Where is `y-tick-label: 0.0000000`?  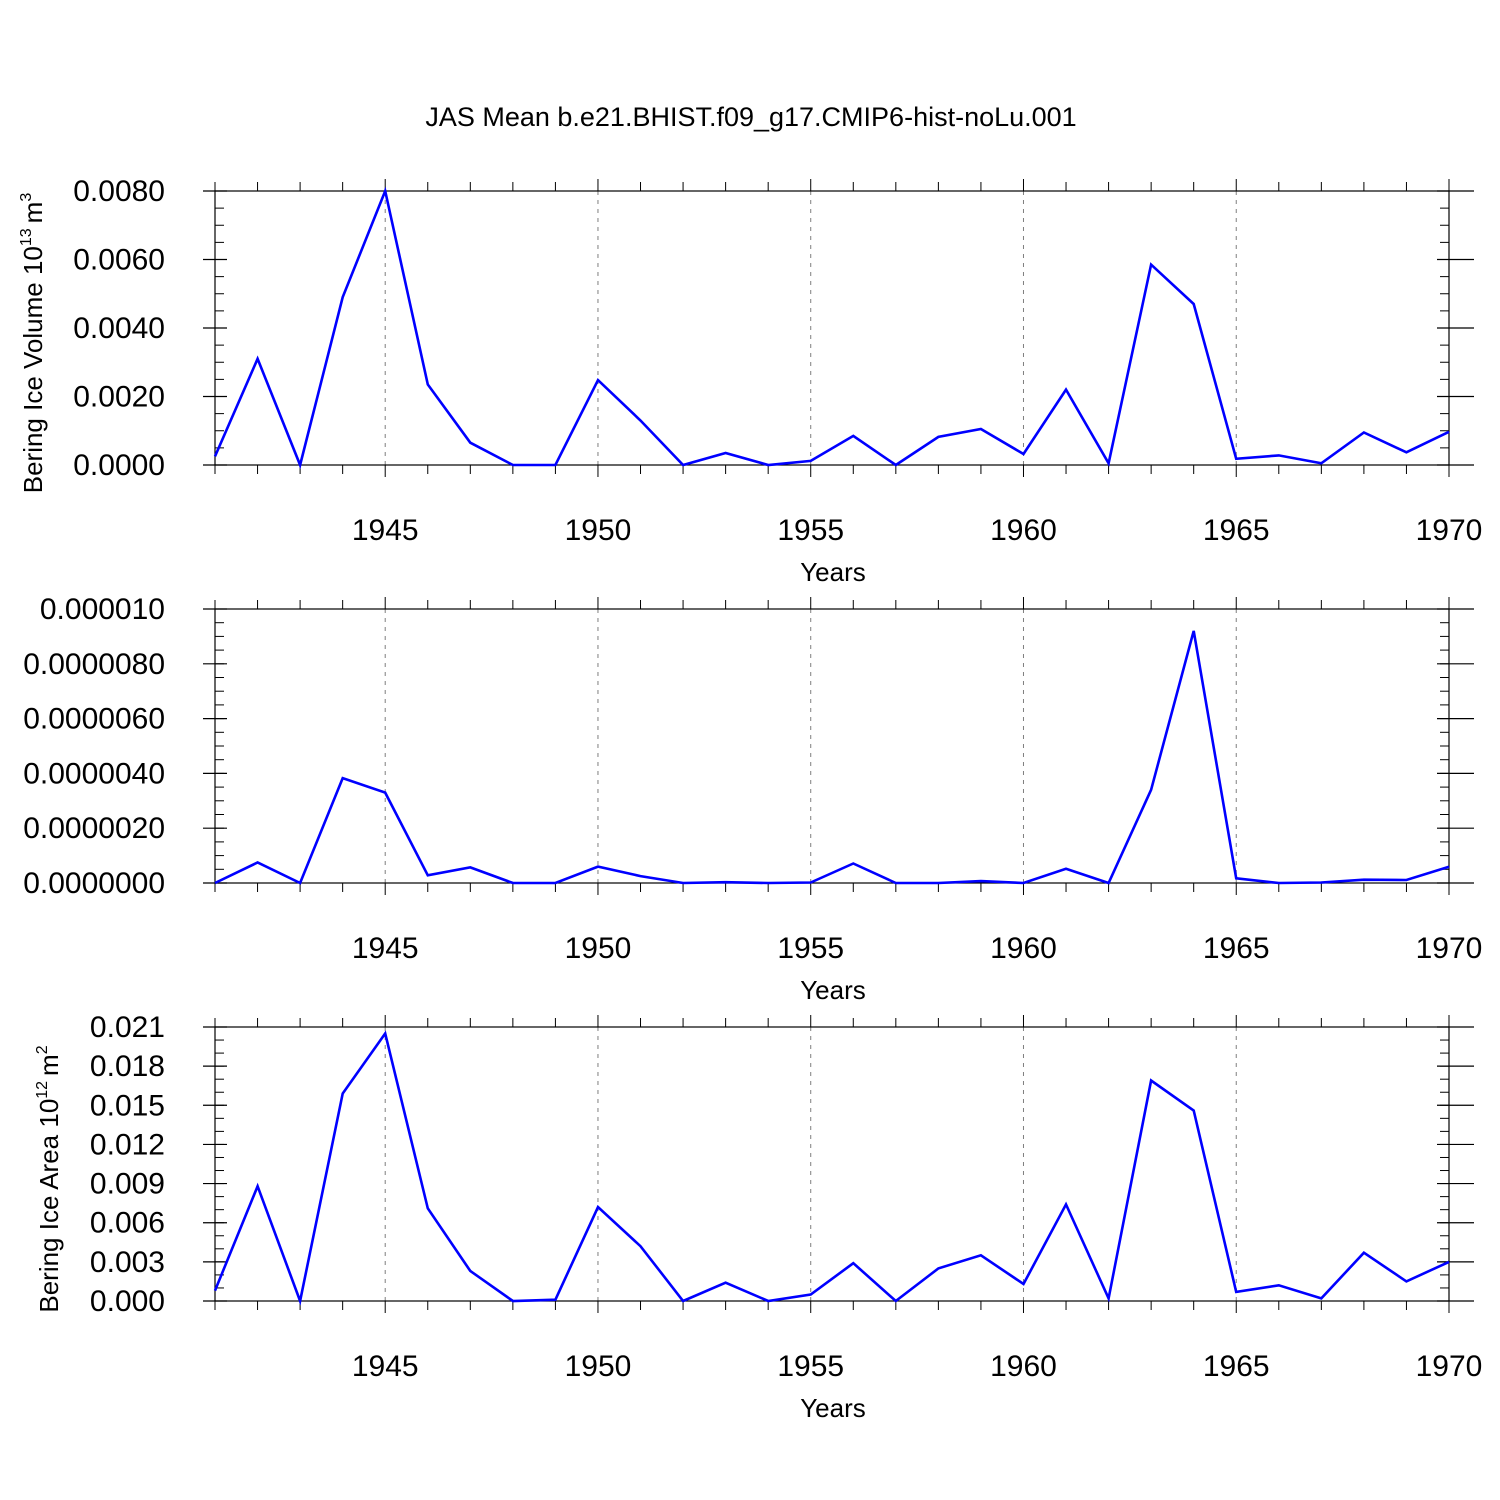
y-tick-label: 0.0000000 is located at coordinates (94, 883).